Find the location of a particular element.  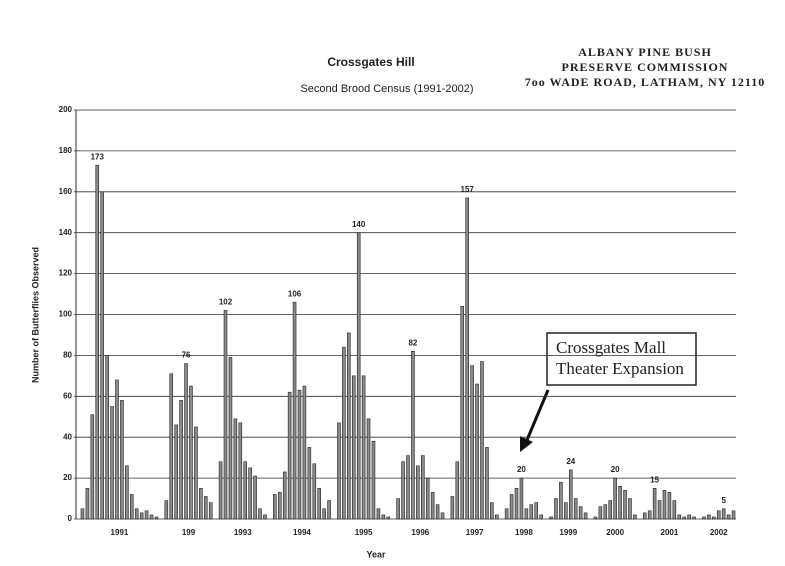

y-tick-label: 180 is located at coordinates (66, 150).